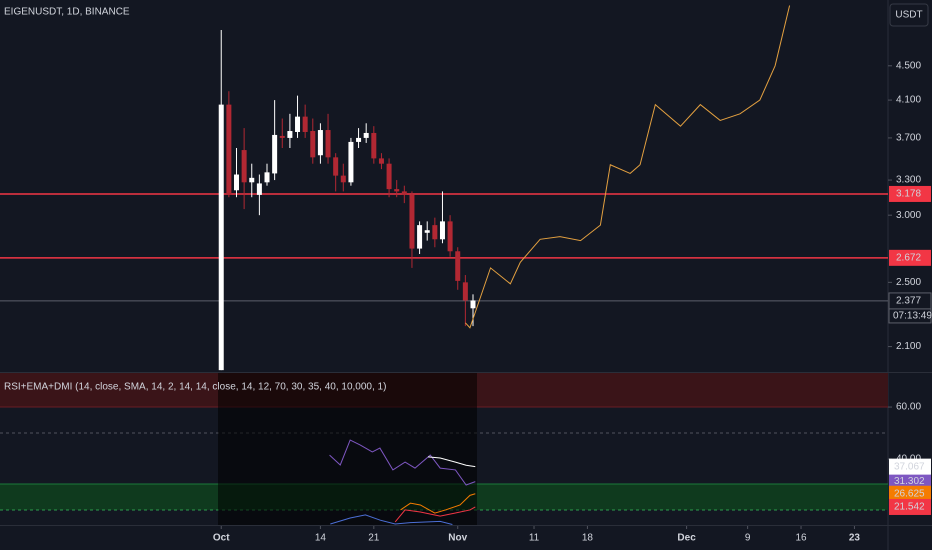 Image resolution: width=932 pixels, height=550 pixels. I want to click on x-tick-label: 18, so click(588, 538).